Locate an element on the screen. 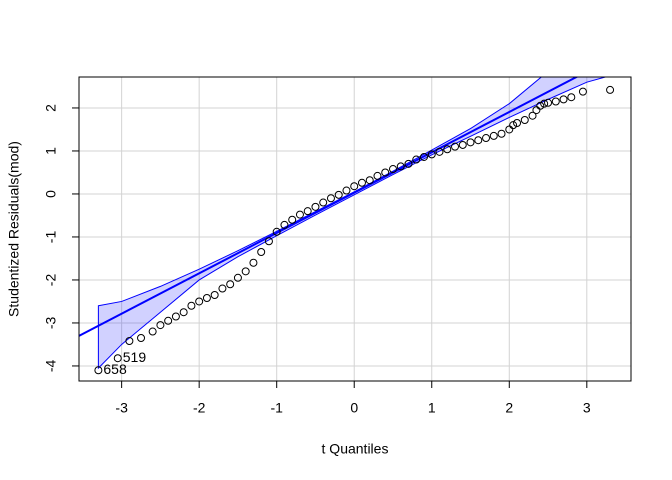 Image resolution: width=672 pixels, height=480 pixels. y-tick-label: 2 is located at coordinates (51, 108).